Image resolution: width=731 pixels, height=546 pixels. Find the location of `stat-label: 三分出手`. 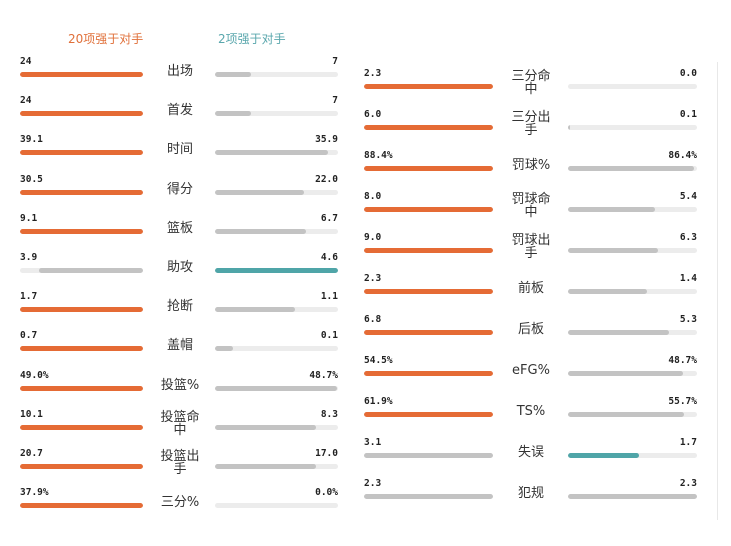

stat-label: 三分出手 is located at coordinates (531, 124).